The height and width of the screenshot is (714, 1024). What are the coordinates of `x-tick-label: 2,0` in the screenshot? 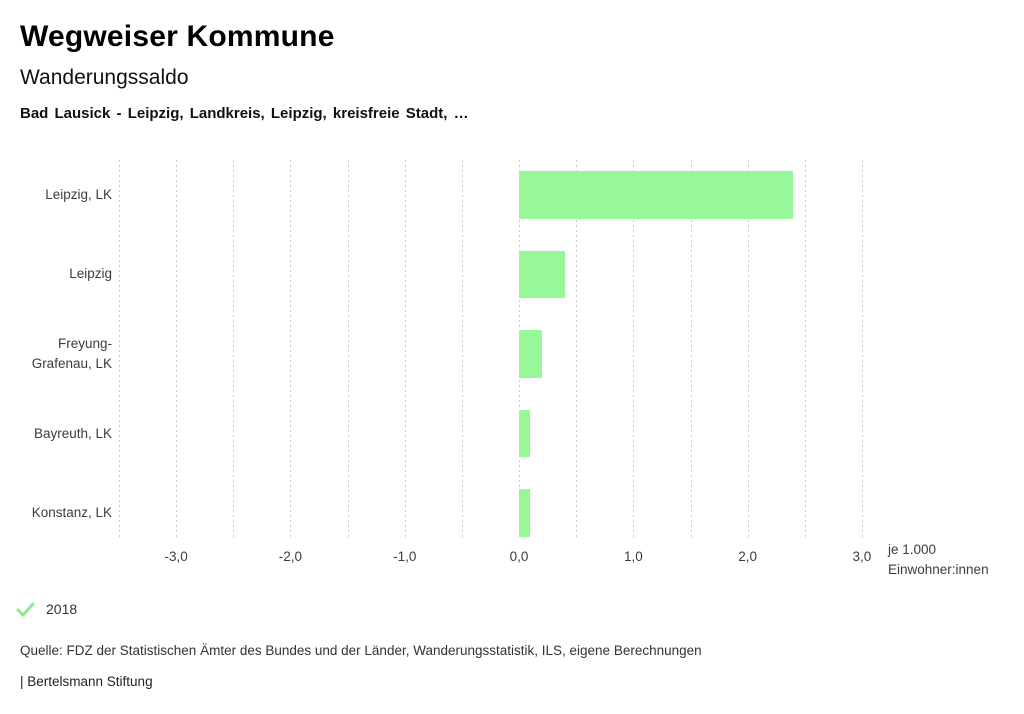 It's located at (747, 556).